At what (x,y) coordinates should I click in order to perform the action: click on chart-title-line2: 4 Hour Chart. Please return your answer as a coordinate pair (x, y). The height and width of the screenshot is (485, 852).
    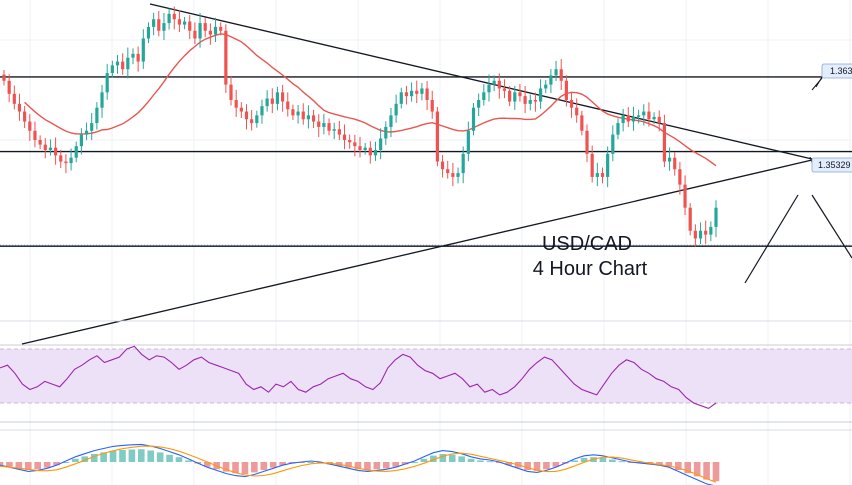
    Looking at the image, I should click on (590, 269).